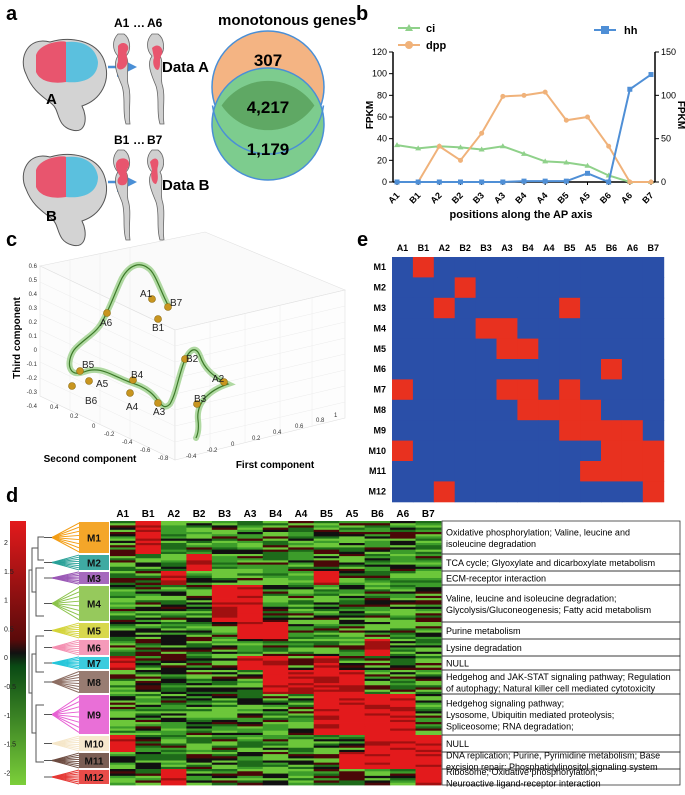 This screenshot has height=795, width=685. Describe the element at coordinates (94, 632) in the screenshot. I see `module-label: M5` at that location.